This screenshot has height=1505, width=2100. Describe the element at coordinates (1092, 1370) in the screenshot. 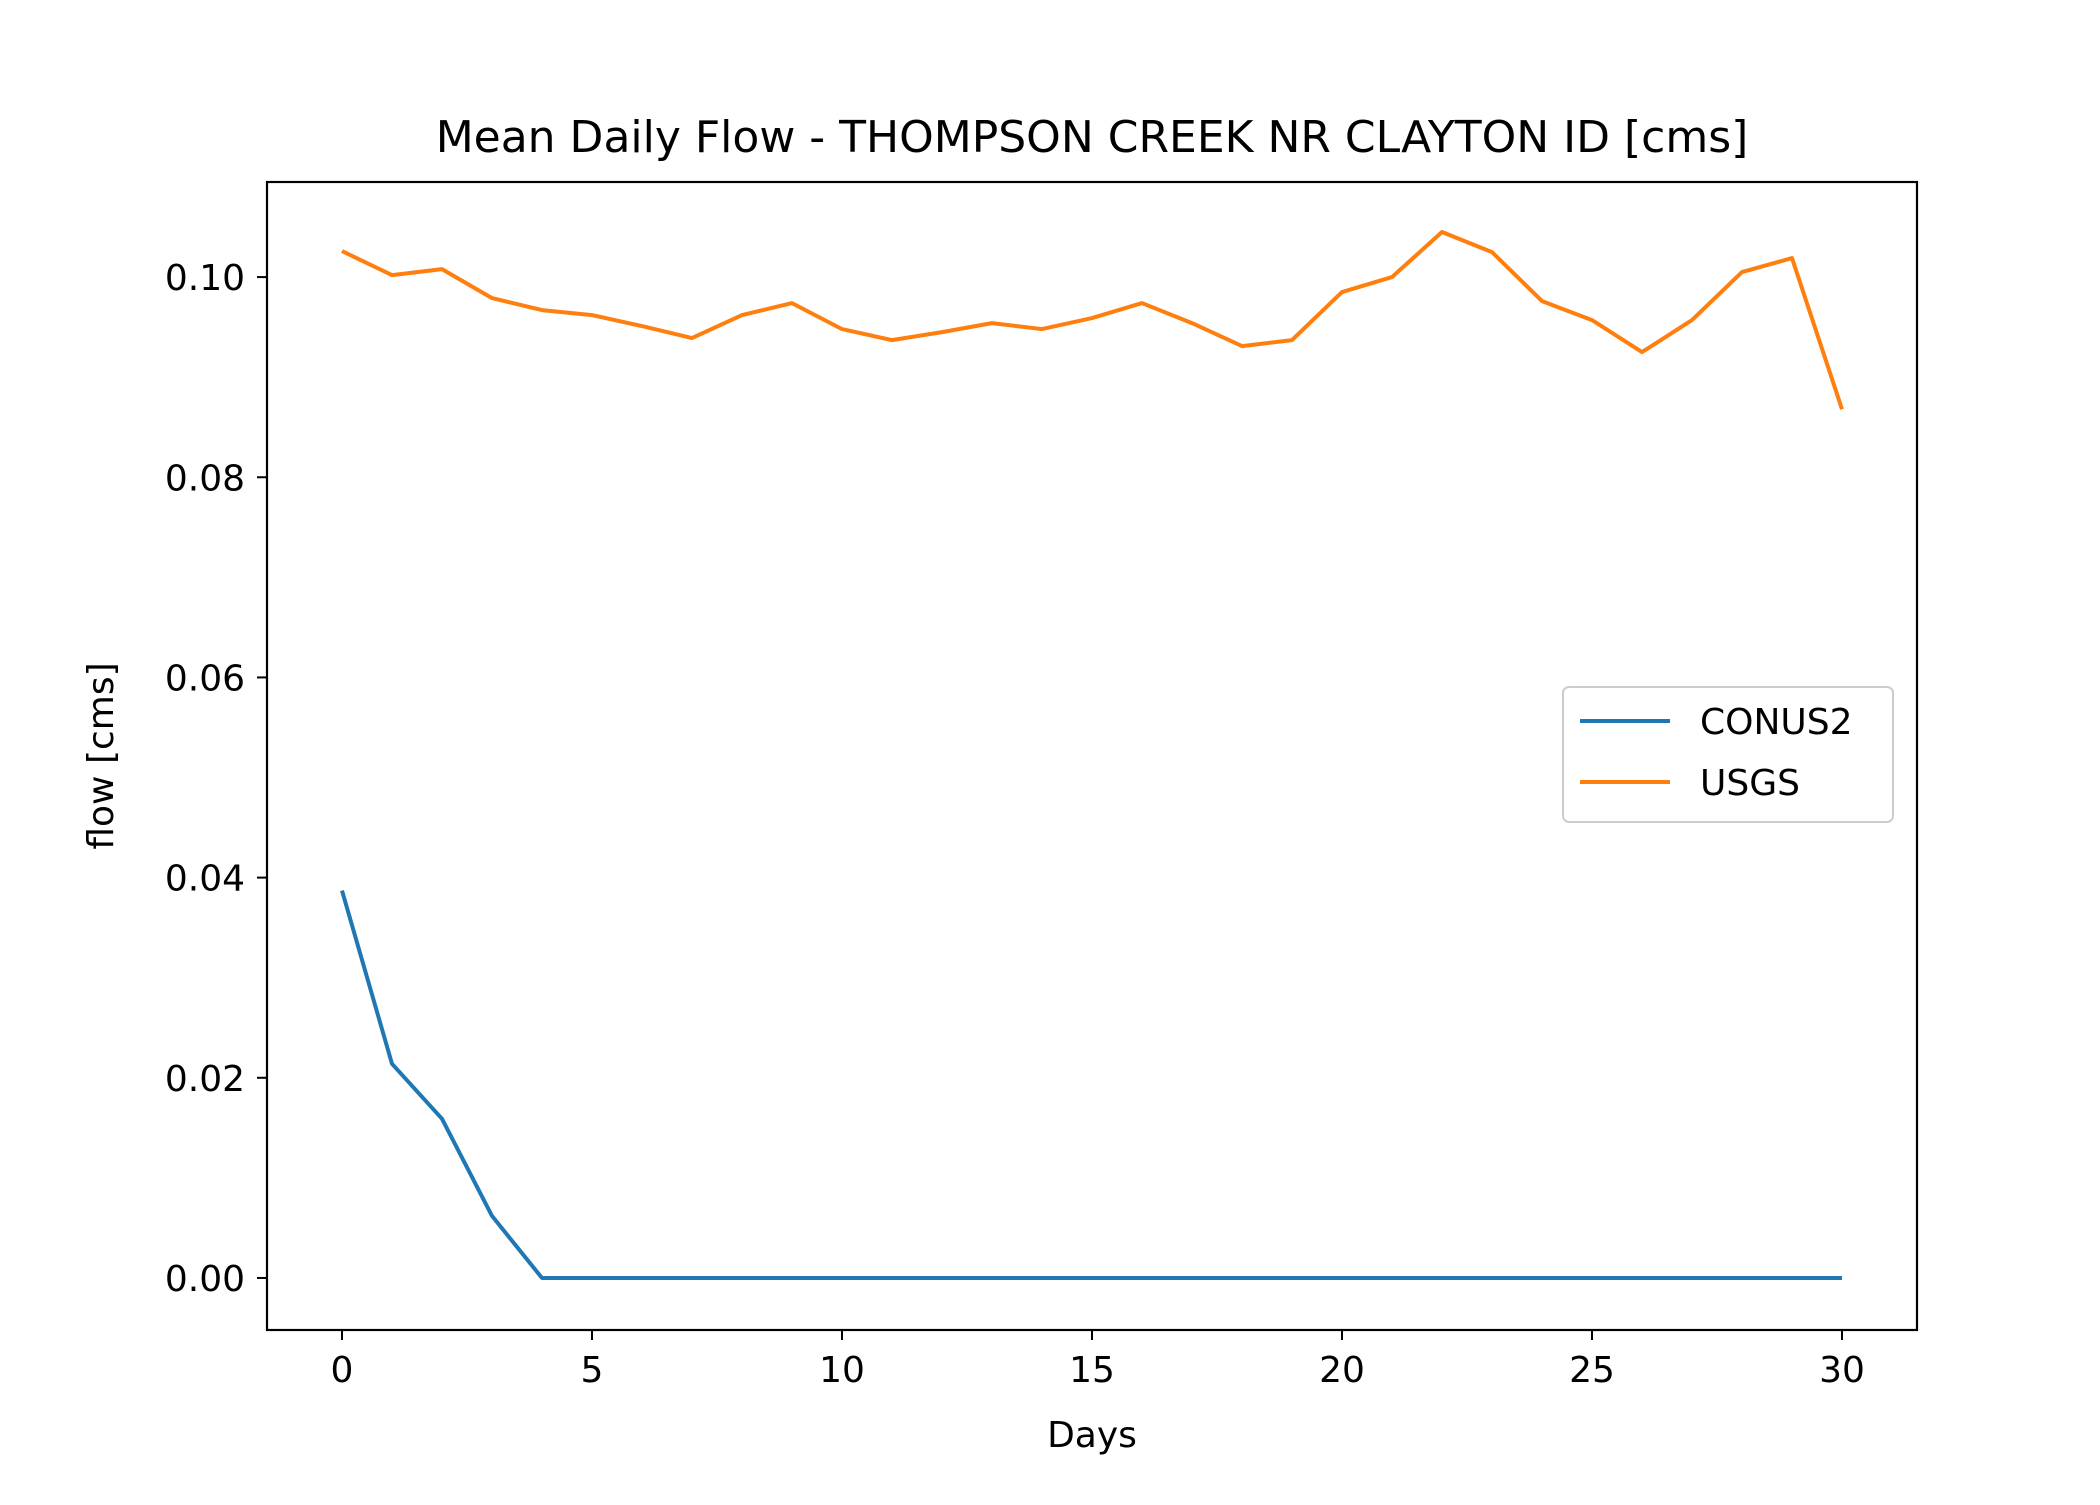

I see `x-tick-label: 15` at that location.